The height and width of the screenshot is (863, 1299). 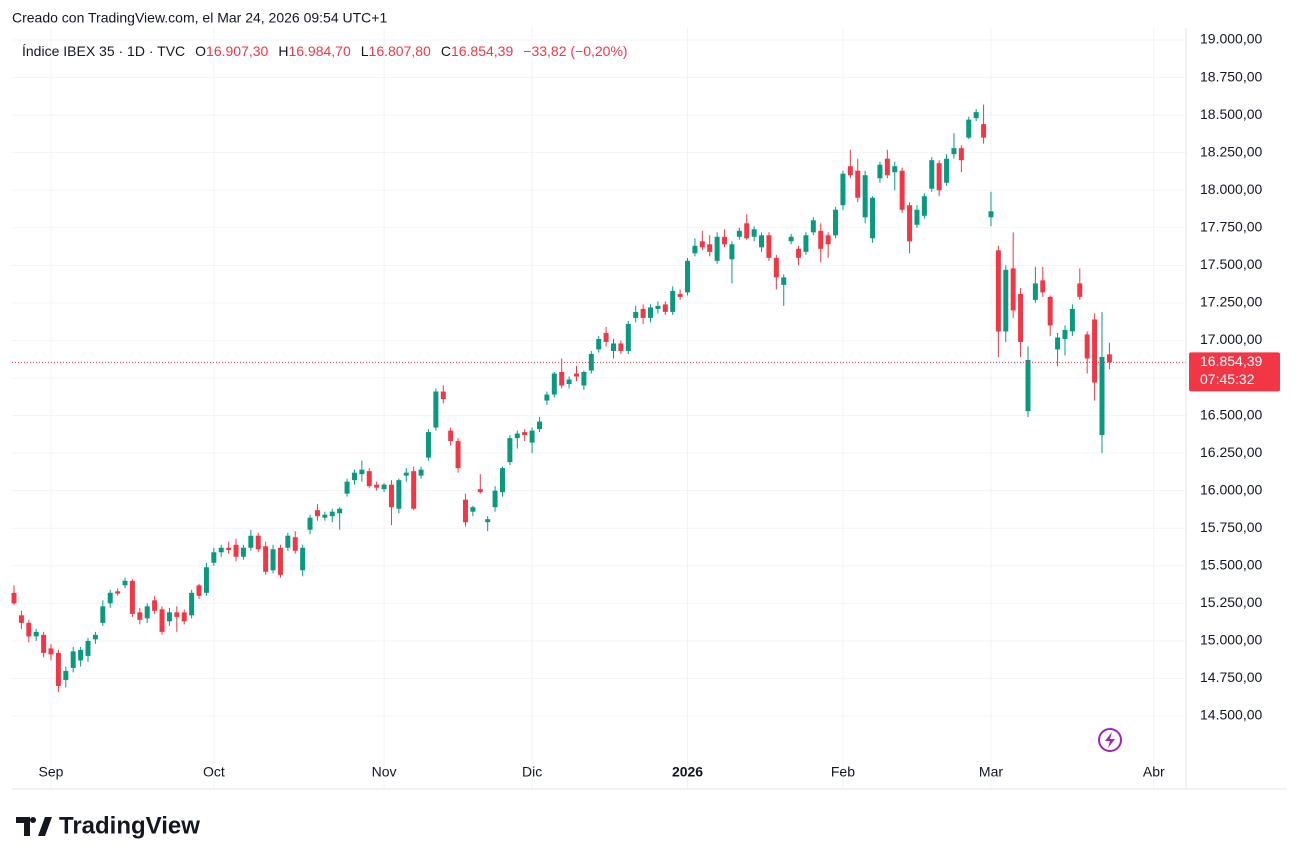 I want to click on lightning-icon, so click(x=1110, y=740).